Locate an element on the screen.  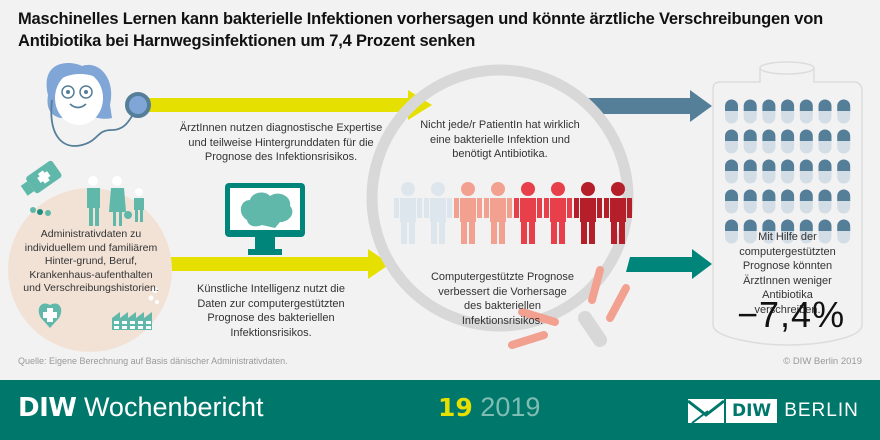
logo-diw: DIW is located at coordinates (752, 411).